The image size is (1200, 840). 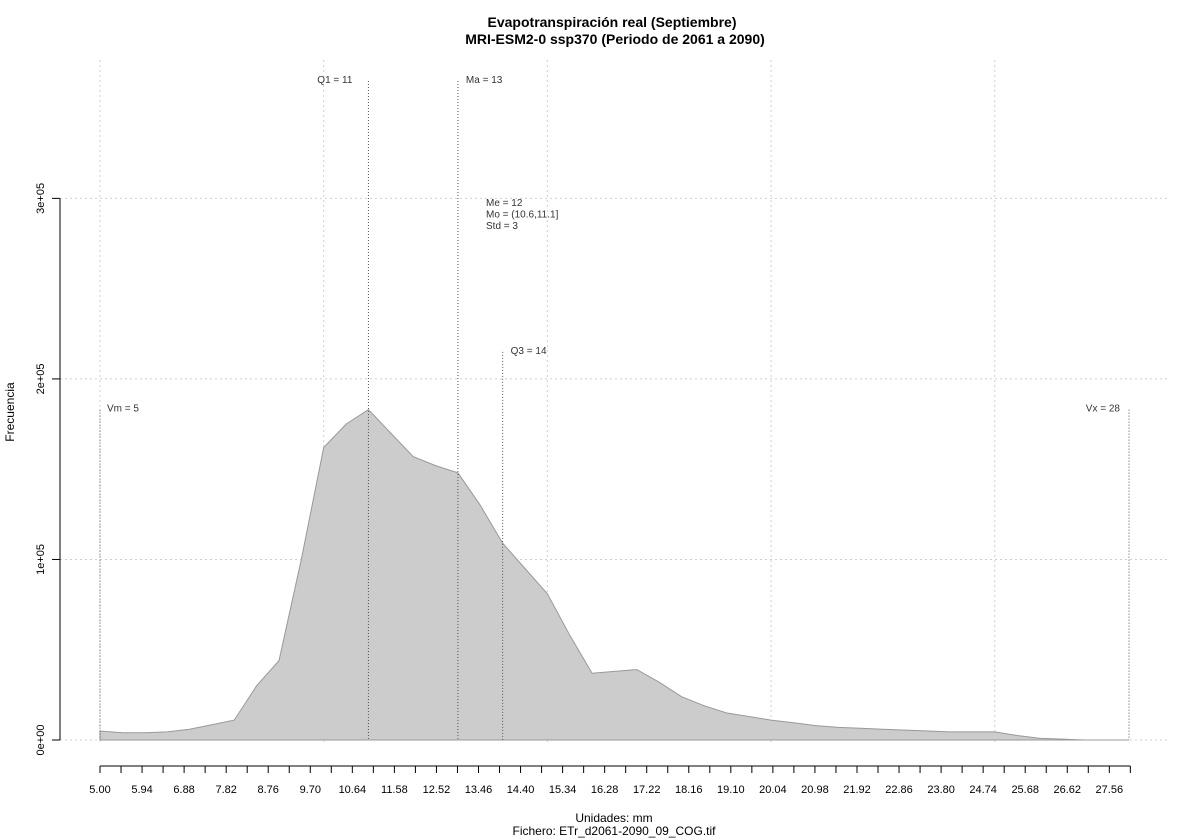 I want to click on x-tick-label: 18.16, so click(x=689, y=790).